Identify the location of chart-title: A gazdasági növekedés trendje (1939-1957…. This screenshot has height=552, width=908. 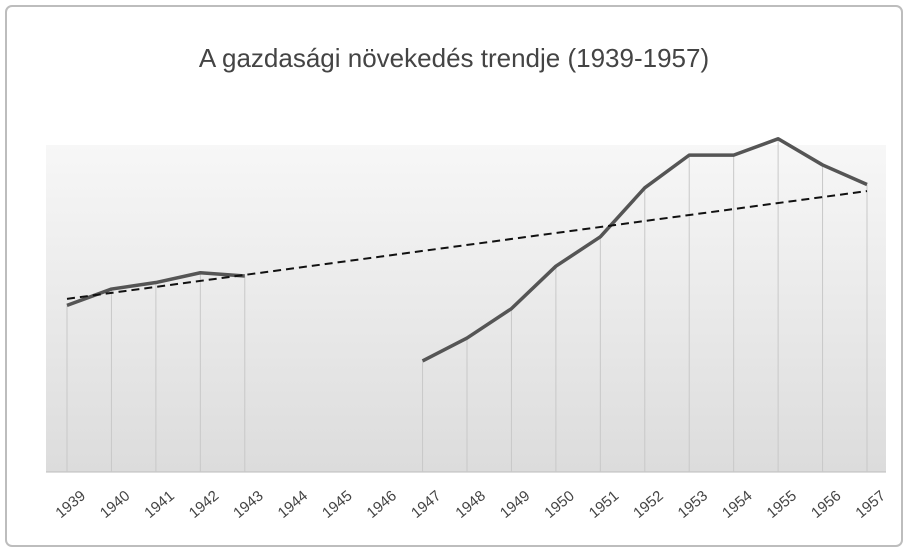
(454, 58).